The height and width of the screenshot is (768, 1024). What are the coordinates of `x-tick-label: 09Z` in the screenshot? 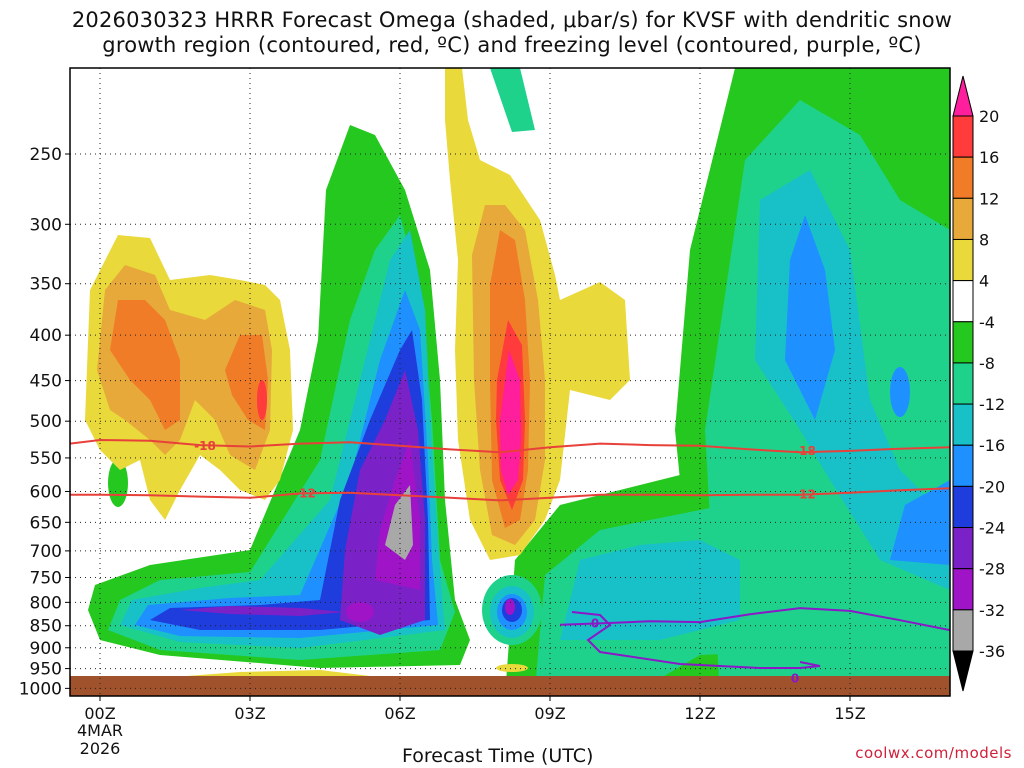 It's located at (549, 713).